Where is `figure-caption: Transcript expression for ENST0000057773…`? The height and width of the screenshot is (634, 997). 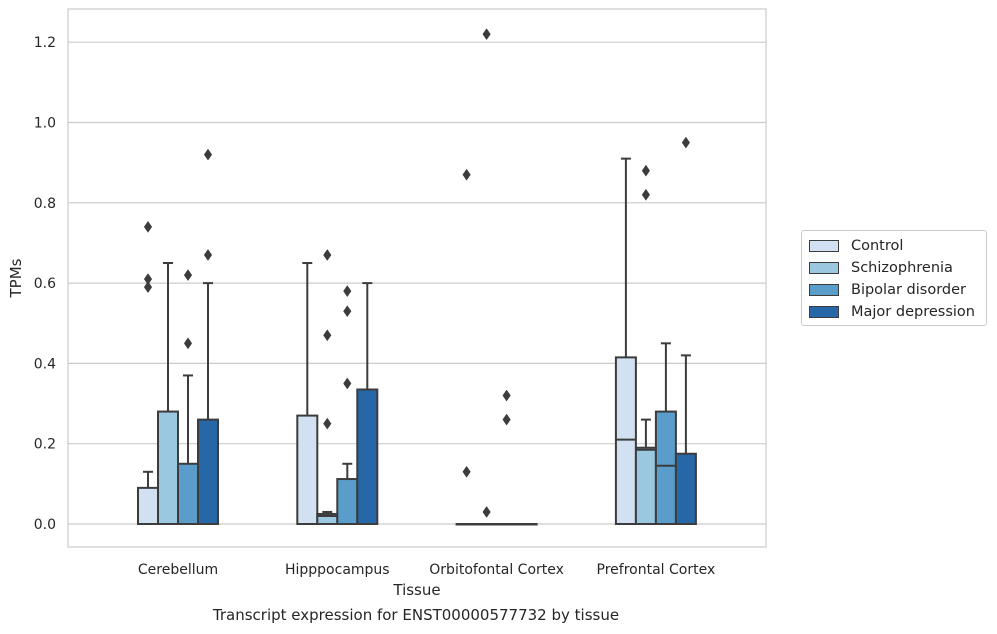 figure-caption: Transcript expression for ENST0000057773… is located at coordinates (416, 615).